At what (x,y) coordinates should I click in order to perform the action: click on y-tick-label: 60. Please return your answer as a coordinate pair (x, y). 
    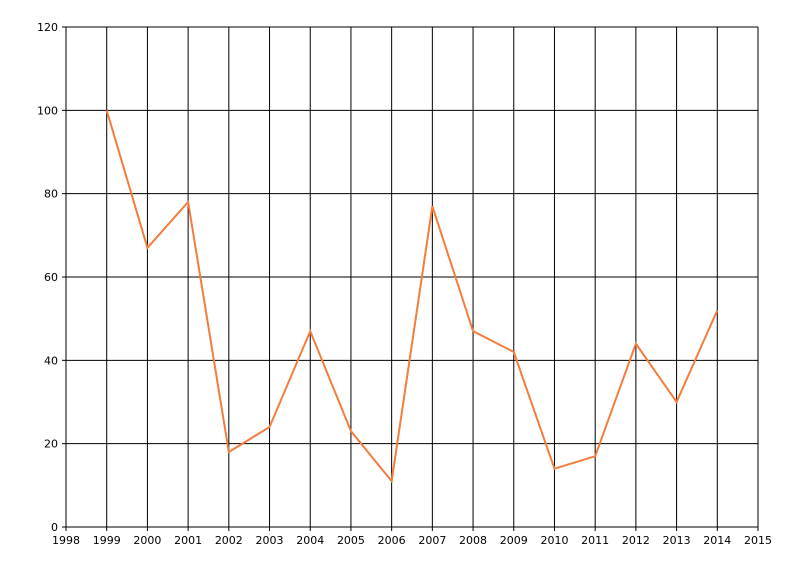
    Looking at the image, I should click on (51, 277).